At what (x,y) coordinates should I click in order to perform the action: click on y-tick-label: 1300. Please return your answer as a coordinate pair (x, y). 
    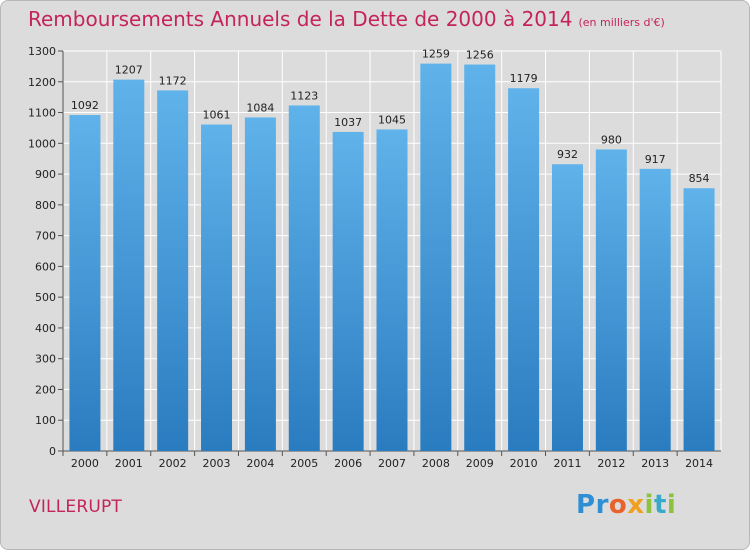
    Looking at the image, I should click on (42, 51).